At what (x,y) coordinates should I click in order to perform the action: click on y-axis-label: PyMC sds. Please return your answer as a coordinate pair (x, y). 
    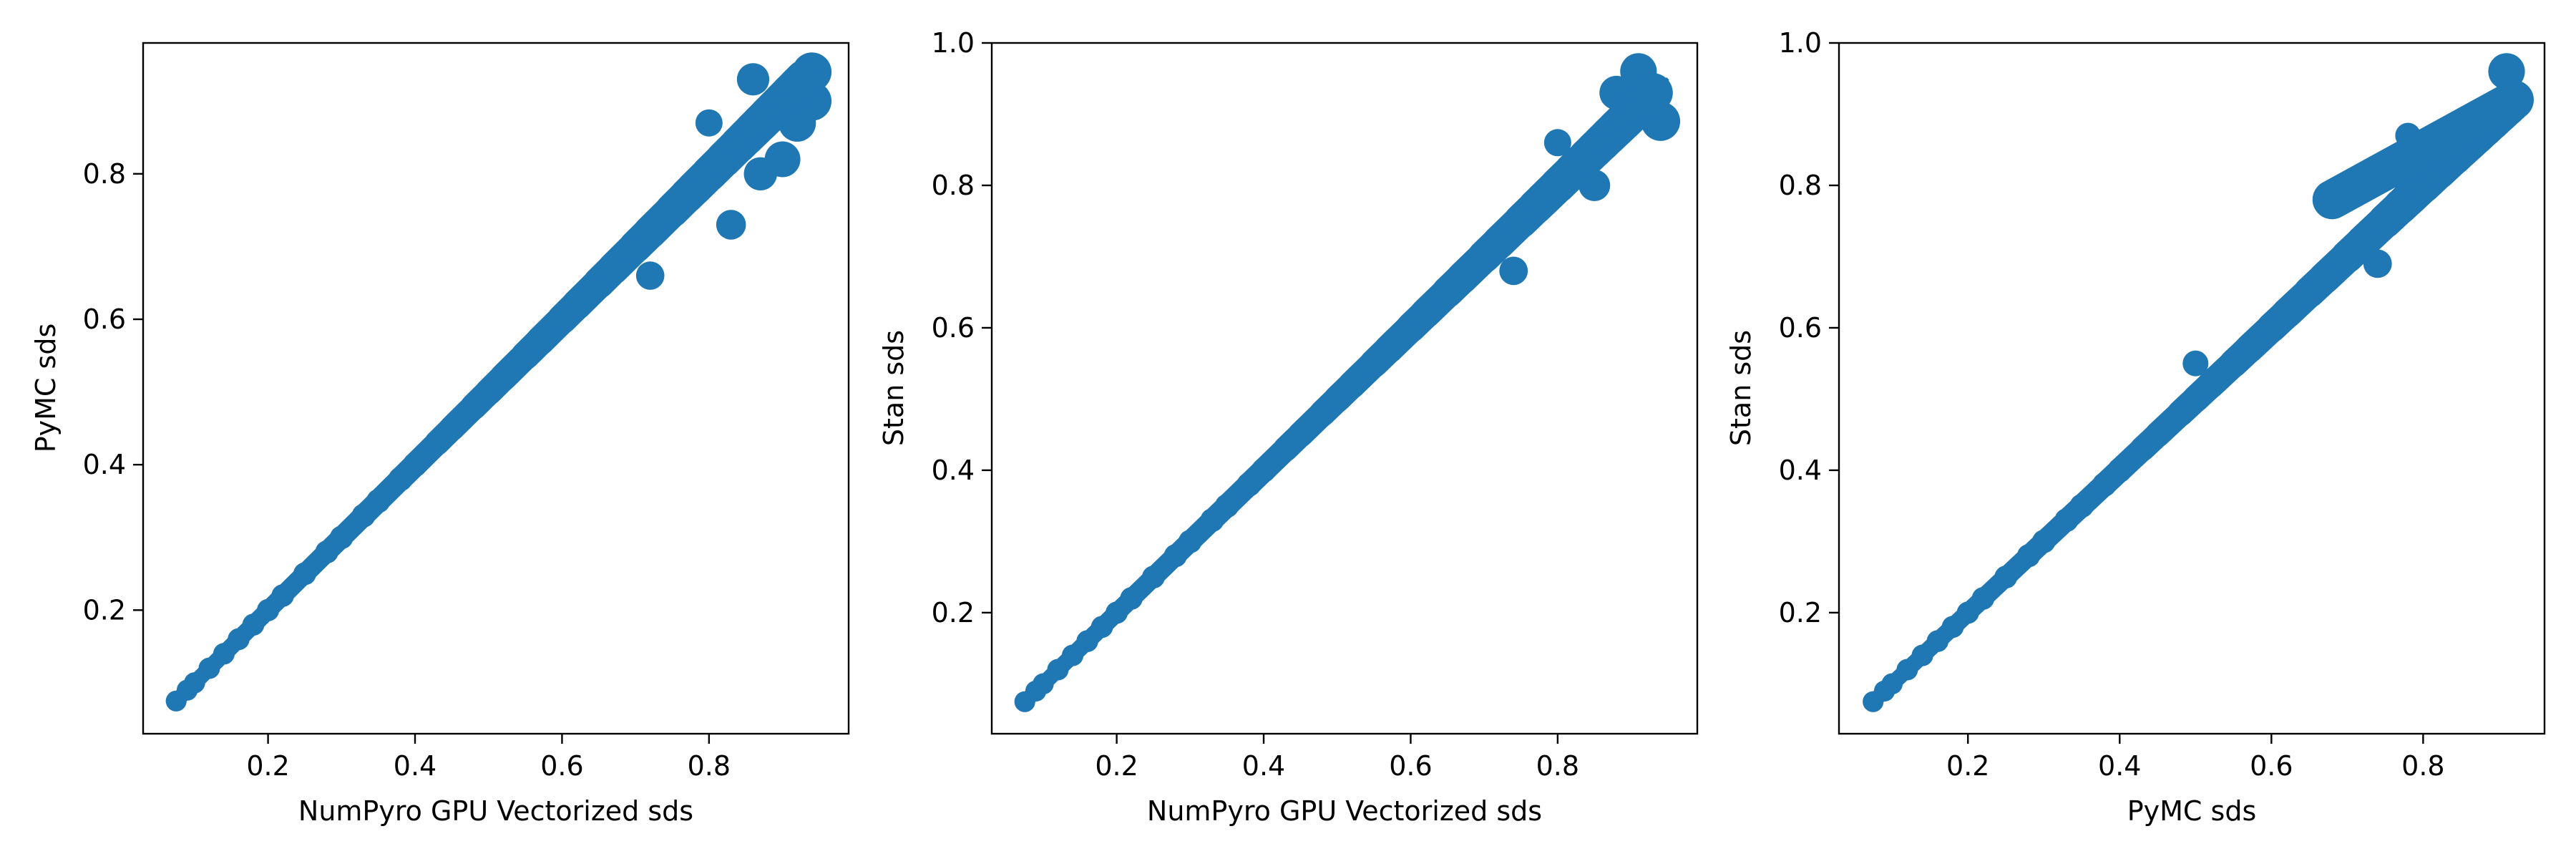
    Looking at the image, I should click on (46, 388).